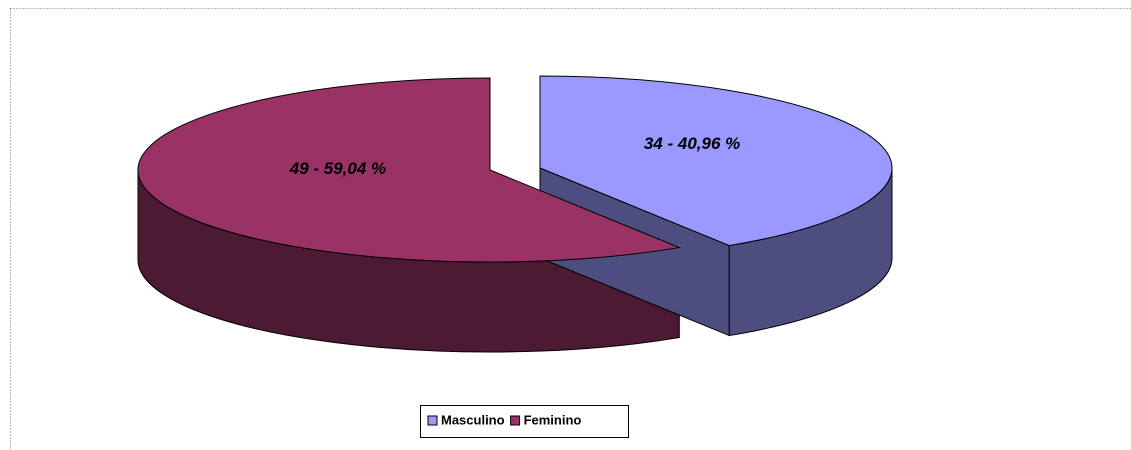 The image size is (1131, 450). What do you see at coordinates (473, 419) in the screenshot?
I see `legend-label: Masculino` at bounding box center [473, 419].